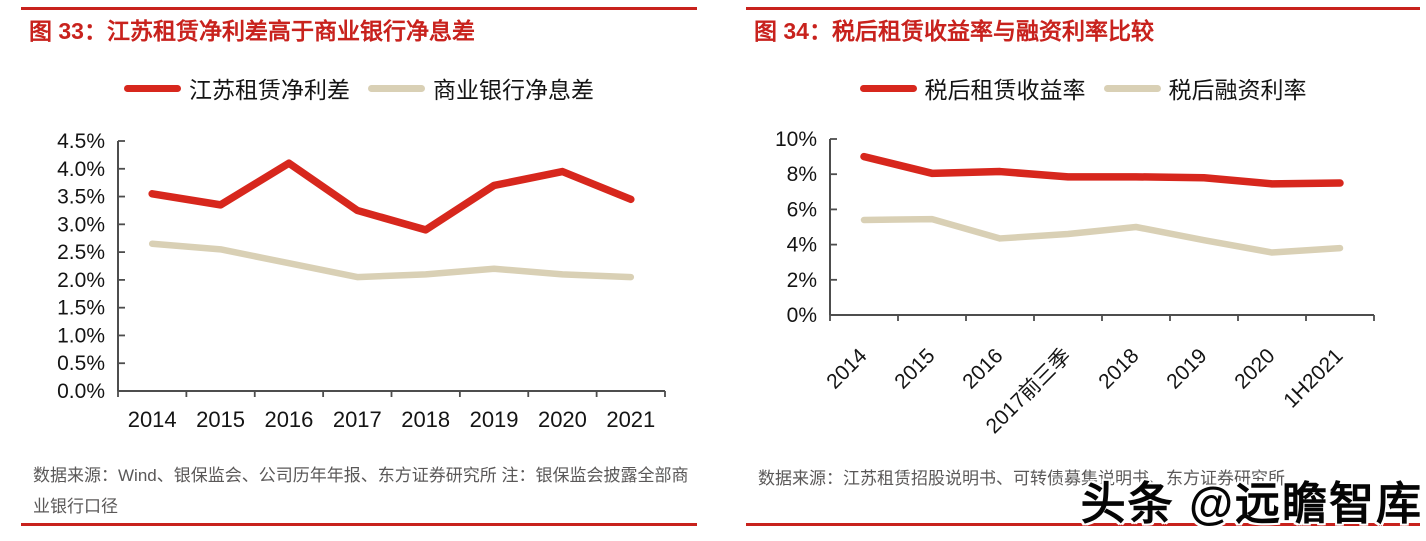 This screenshot has height=541, width=1426. I want to click on figure-34-title: 图 34：税后租赁收益率与融资利率比较, so click(954, 31).